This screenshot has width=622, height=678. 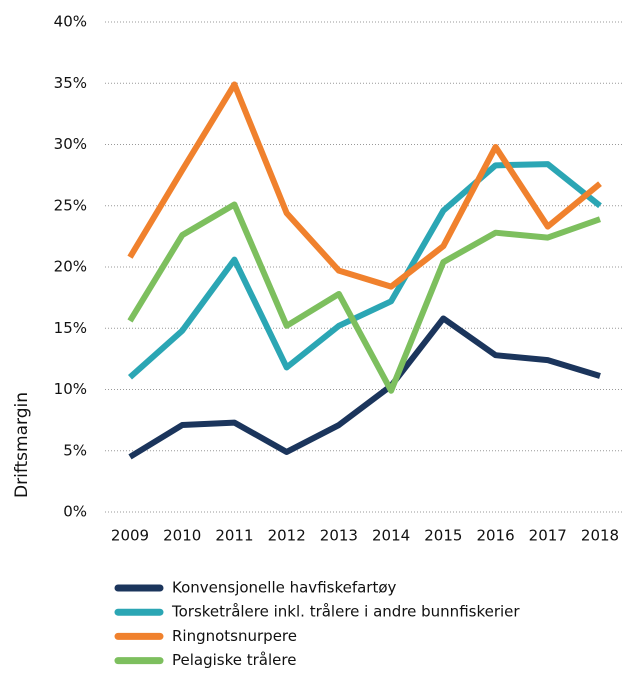 I want to click on y-tick-label: 35%, so click(x=70, y=83).